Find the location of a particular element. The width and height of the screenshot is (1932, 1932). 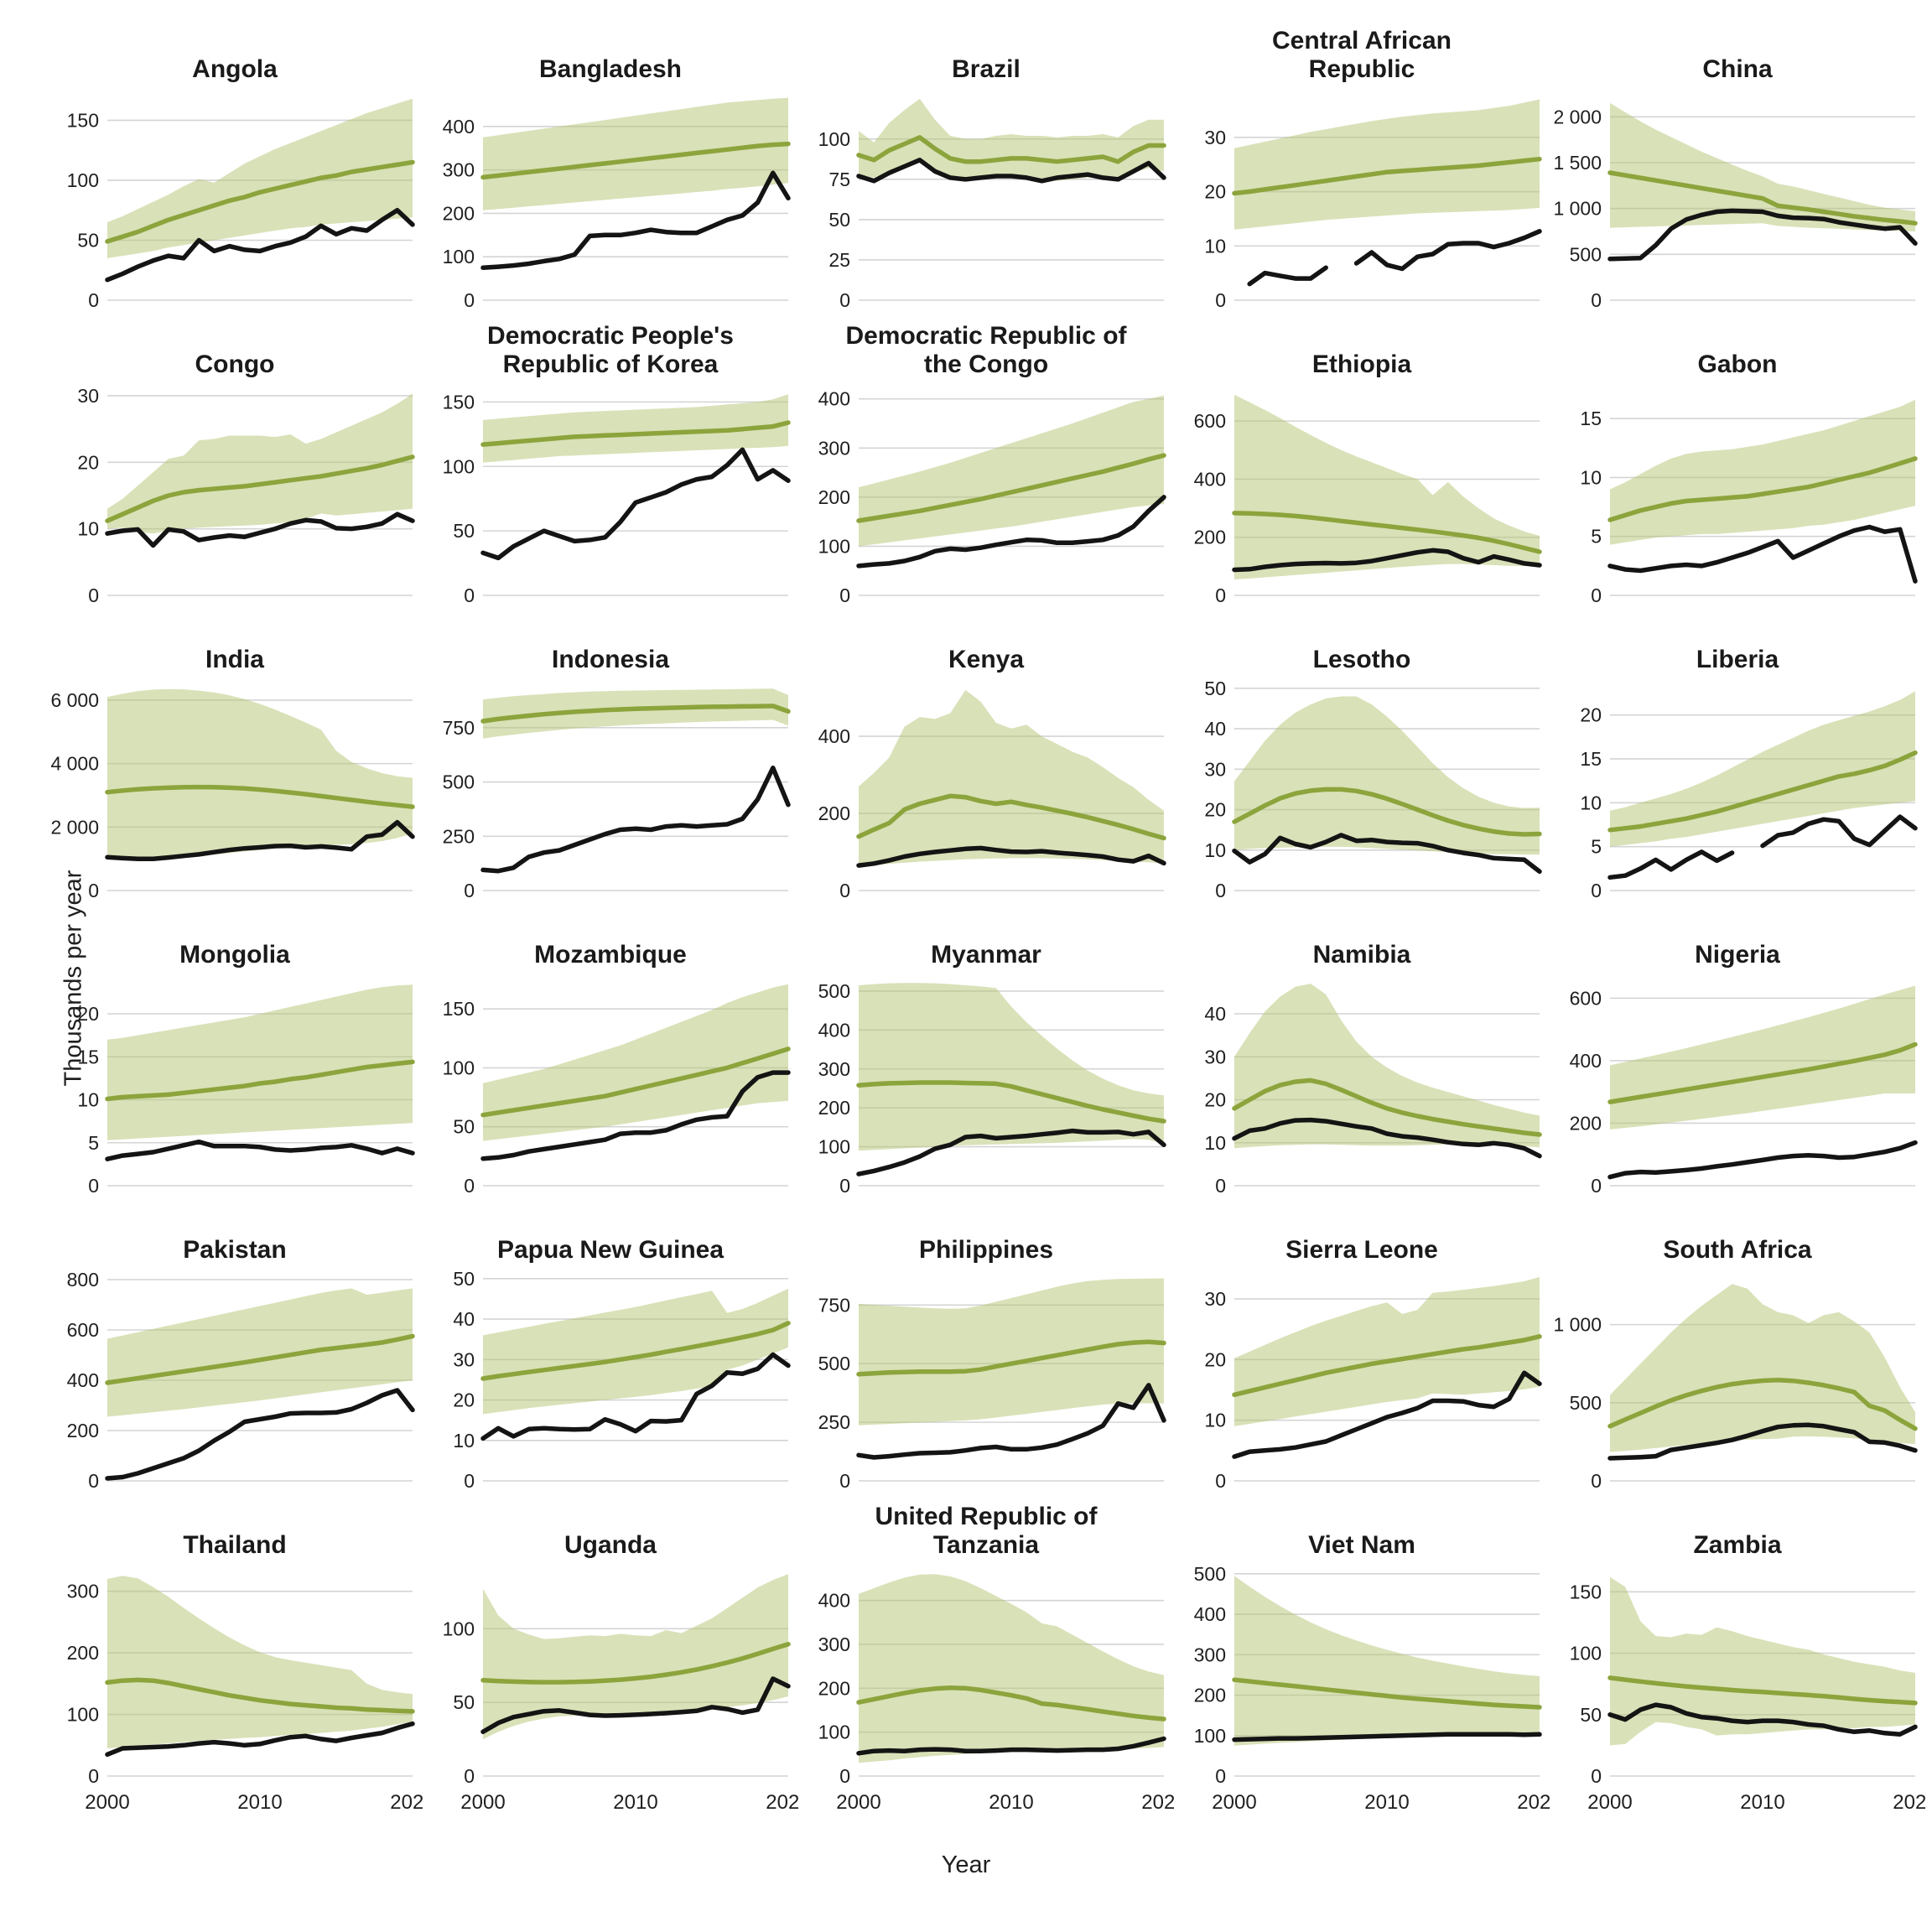

chart-svg: 0 5 10 15 is located at coordinates (1749, 502).